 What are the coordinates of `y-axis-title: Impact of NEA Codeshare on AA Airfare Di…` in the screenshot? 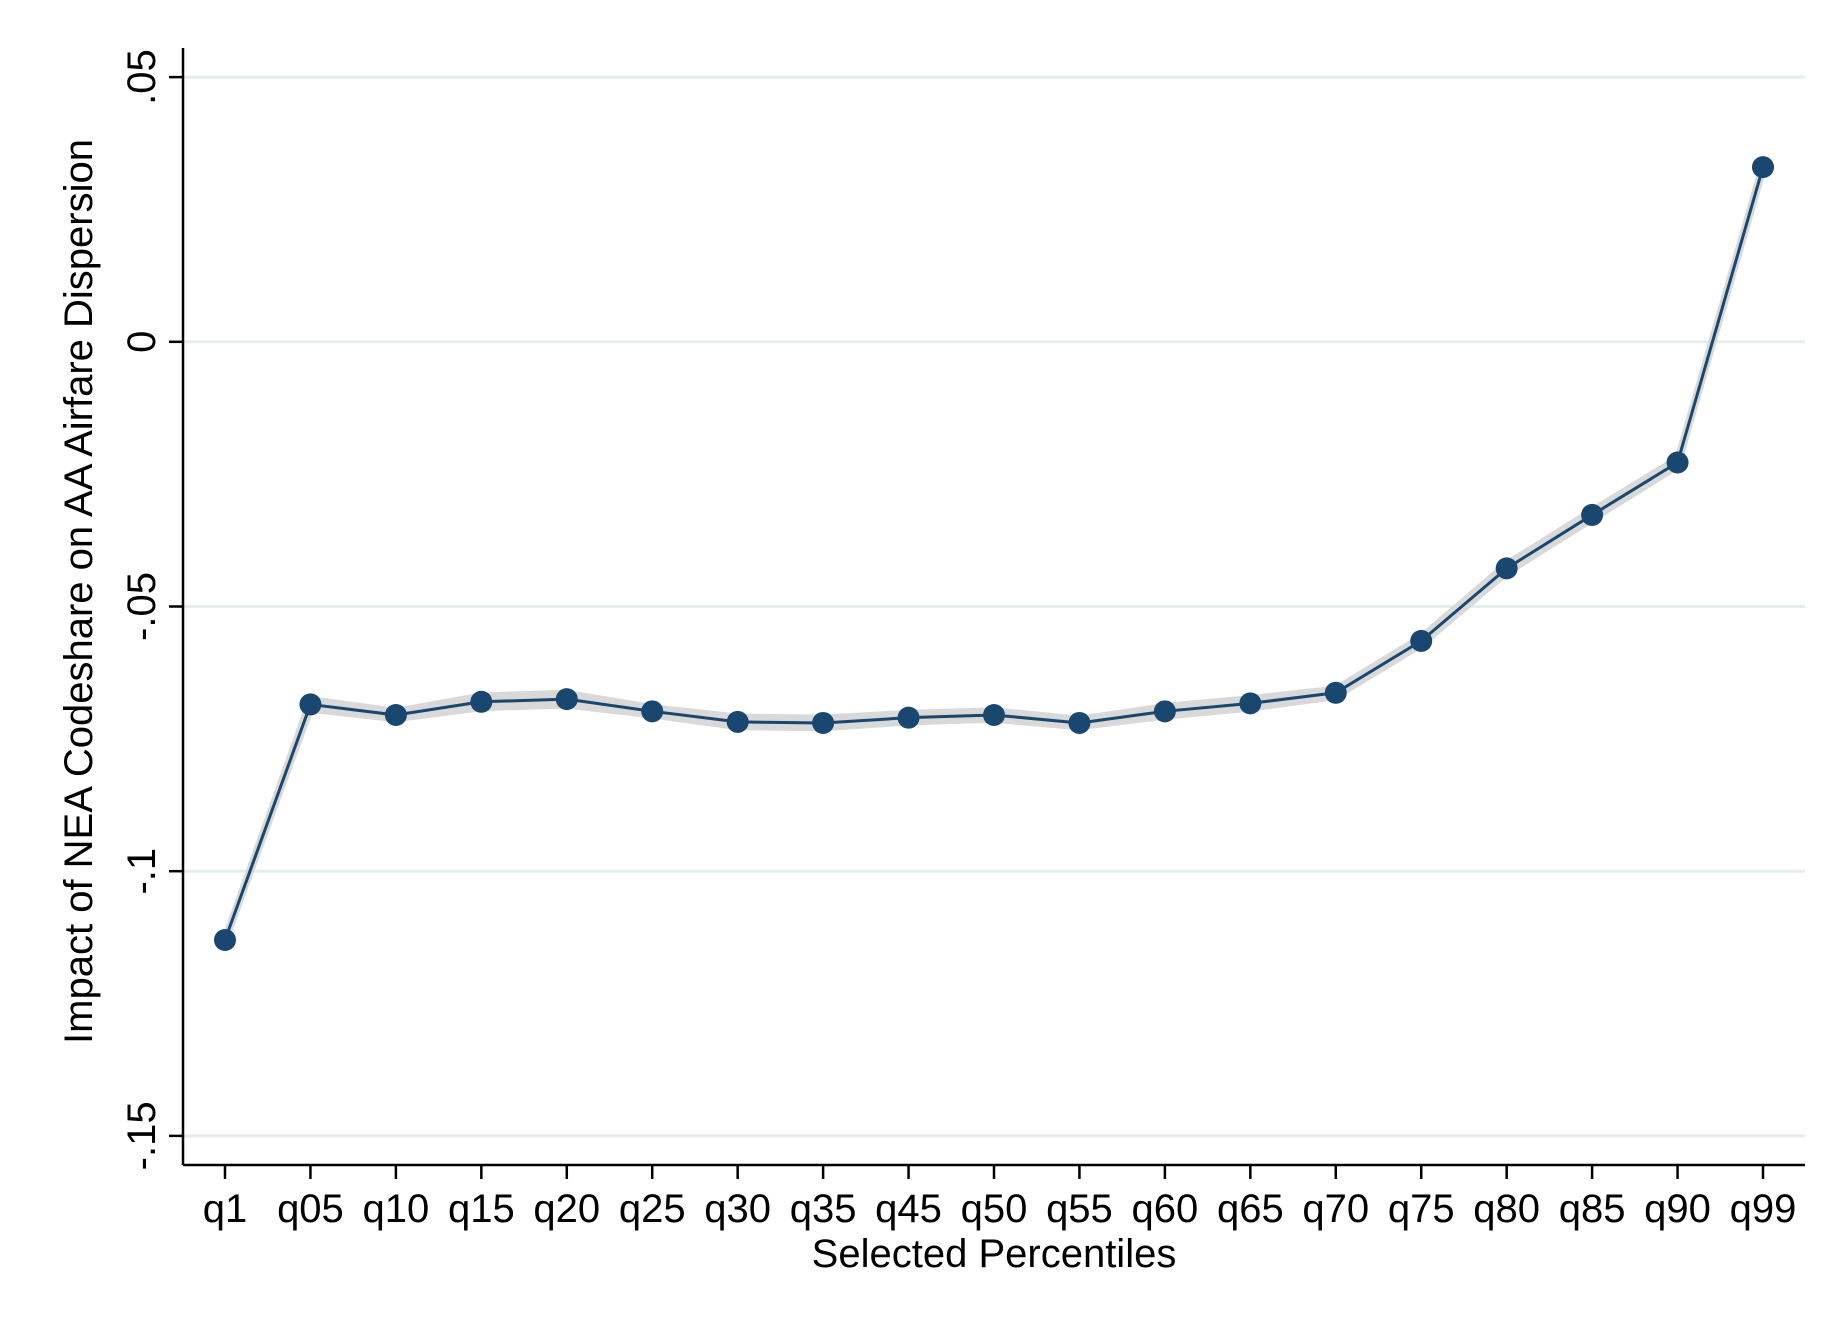 It's located at (79, 591).